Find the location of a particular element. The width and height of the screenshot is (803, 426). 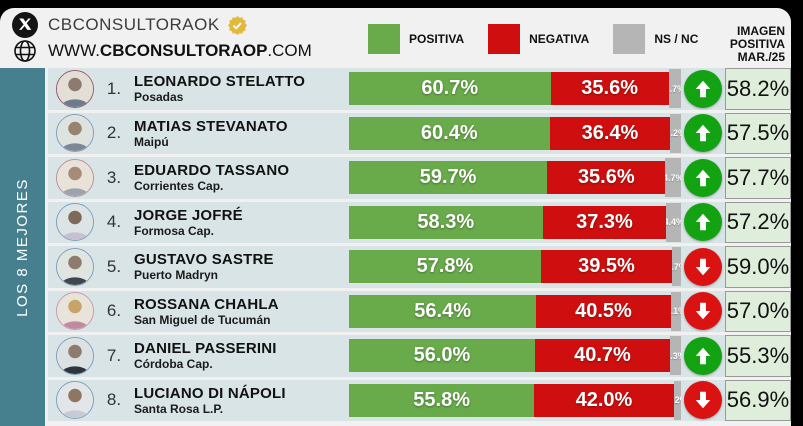

imagen-header-line2: POSITIVA is located at coordinates (757, 44).